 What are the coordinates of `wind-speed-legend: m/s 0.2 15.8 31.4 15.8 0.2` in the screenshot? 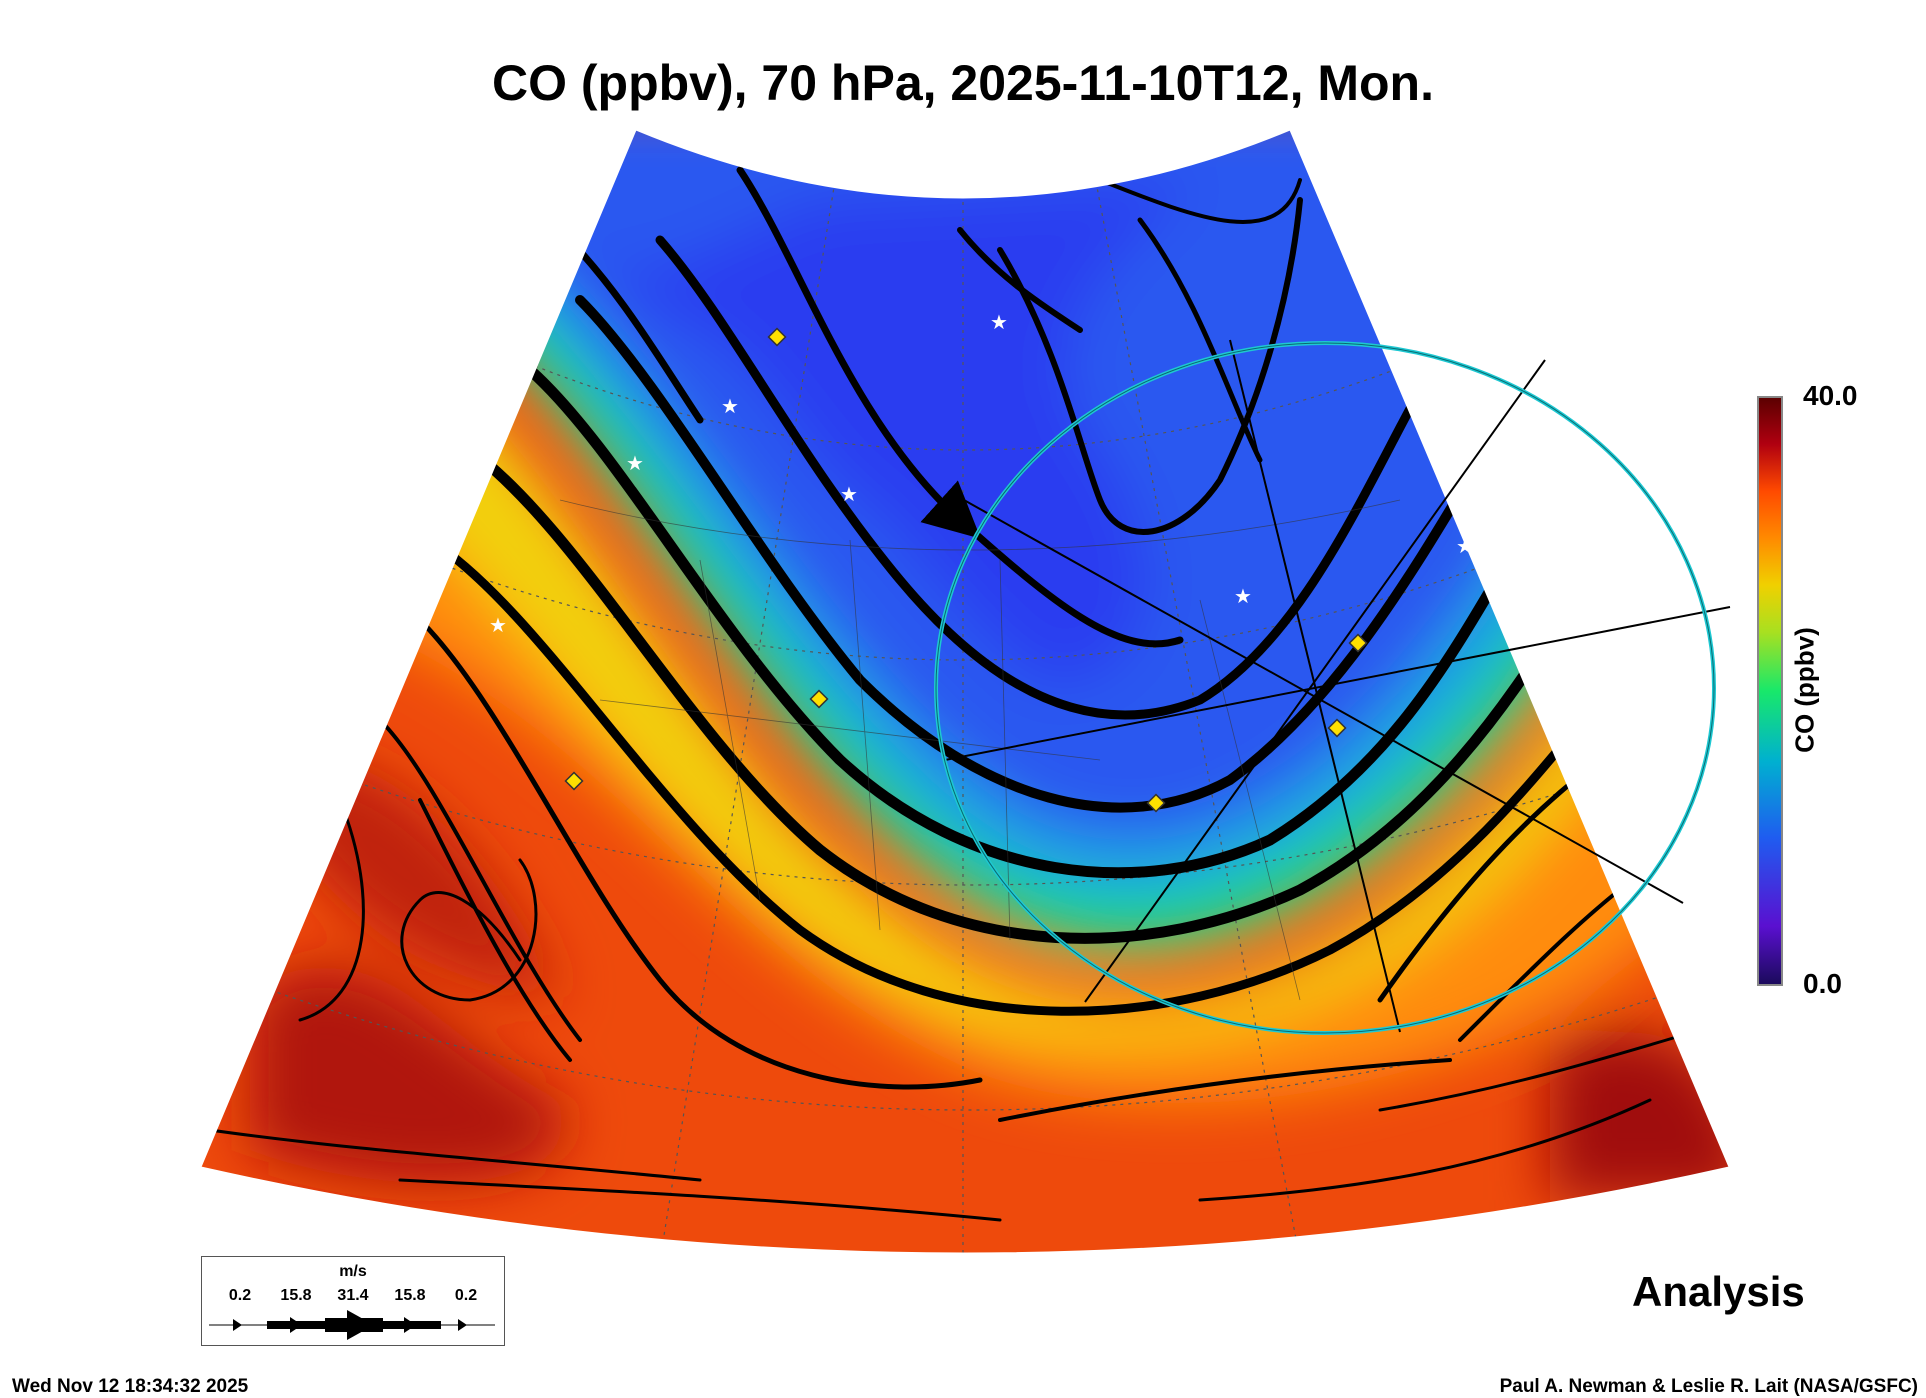 It's located at (353, 1301).